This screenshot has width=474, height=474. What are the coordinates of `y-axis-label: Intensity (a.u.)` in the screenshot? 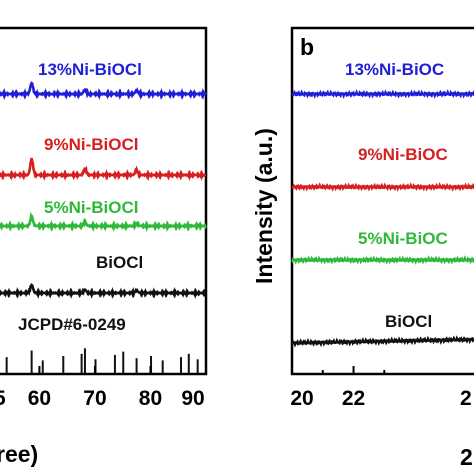 It's located at (264, 206).